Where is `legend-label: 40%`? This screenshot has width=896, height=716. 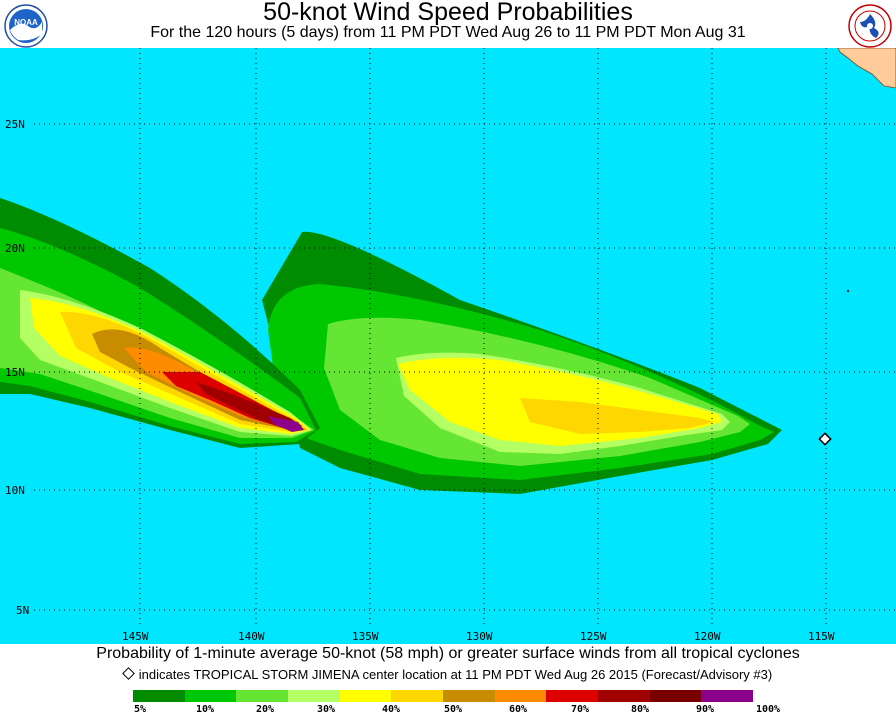 legend-label: 40% is located at coordinates (391, 709).